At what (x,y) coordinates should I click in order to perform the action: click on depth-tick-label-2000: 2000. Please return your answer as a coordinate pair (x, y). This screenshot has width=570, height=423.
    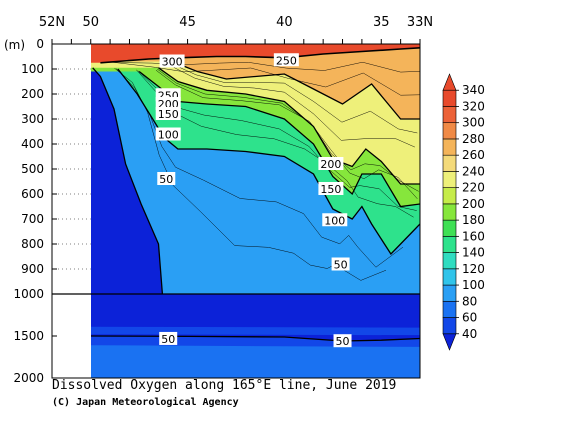
    Looking at the image, I should click on (28, 378).